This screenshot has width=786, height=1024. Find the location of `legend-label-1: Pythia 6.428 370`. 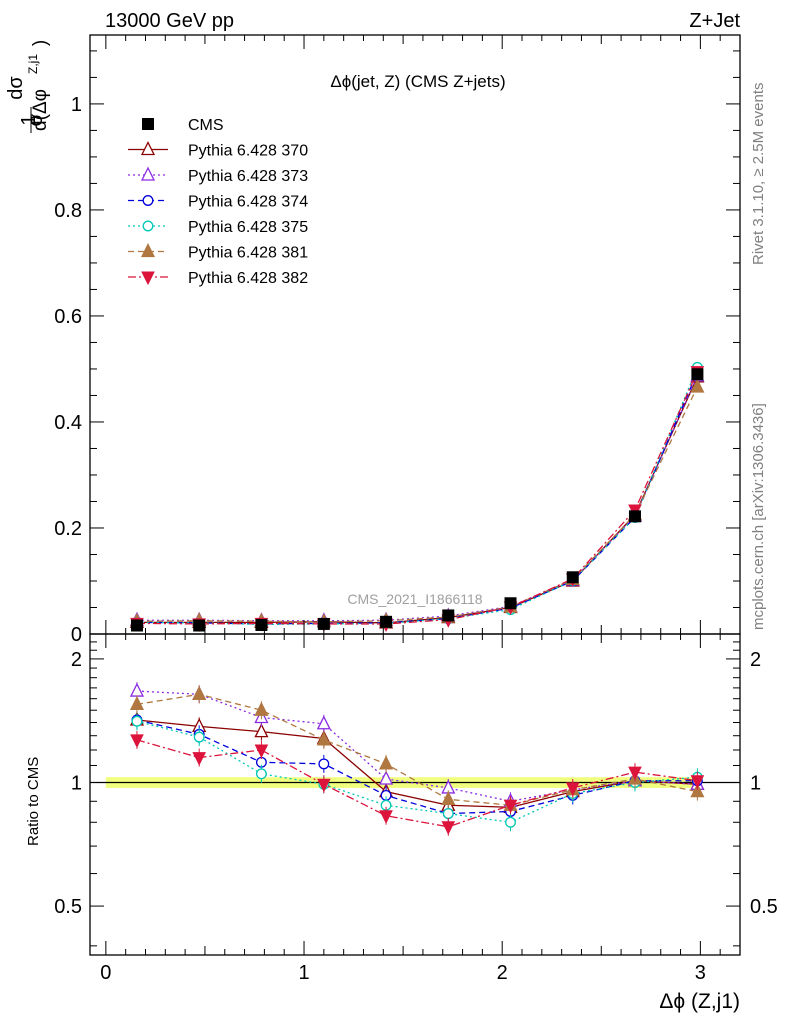

legend-label-1: Pythia 6.428 370 is located at coordinates (248, 151).